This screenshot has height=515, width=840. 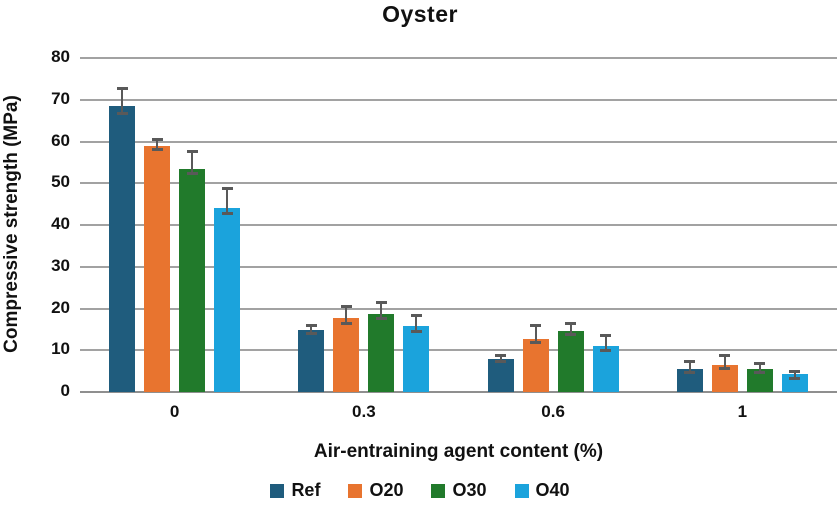 What do you see at coordinates (420, 490) in the screenshot?
I see `legend: Ref O20 O30 O40` at bounding box center [420, 490].